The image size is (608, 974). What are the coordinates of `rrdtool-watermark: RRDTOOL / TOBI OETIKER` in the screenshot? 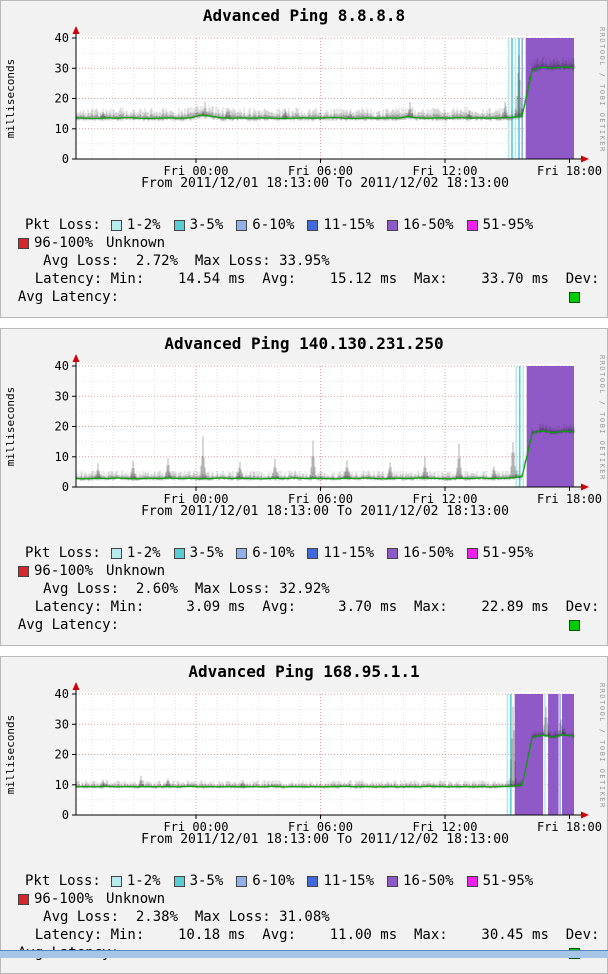 It's located at (602, 746).